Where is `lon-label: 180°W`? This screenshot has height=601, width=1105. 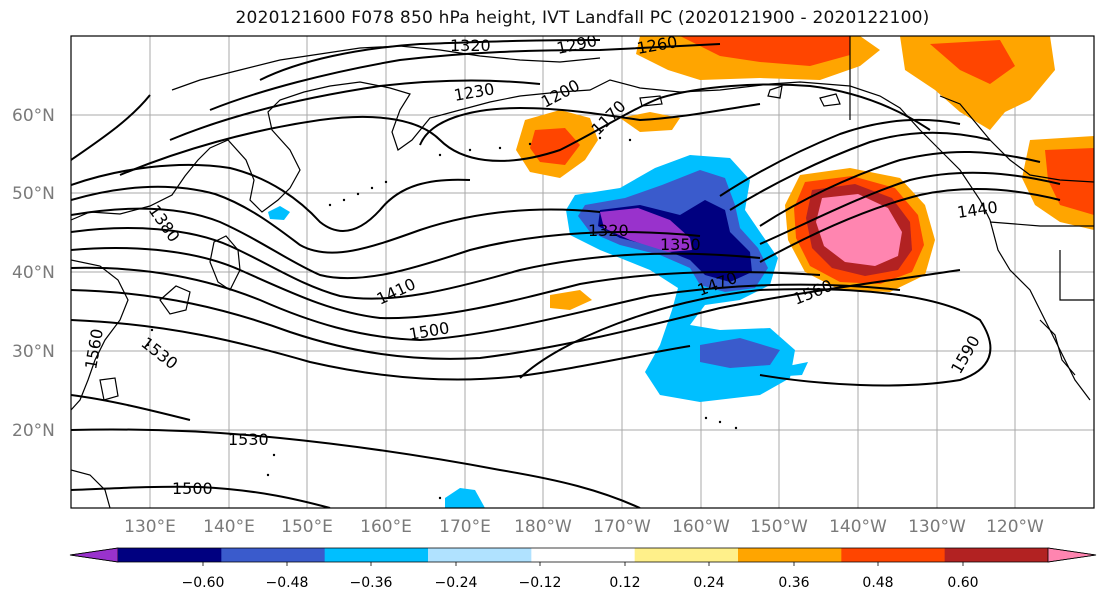
lon-label: 180°W is located at coordinates (543, 527).